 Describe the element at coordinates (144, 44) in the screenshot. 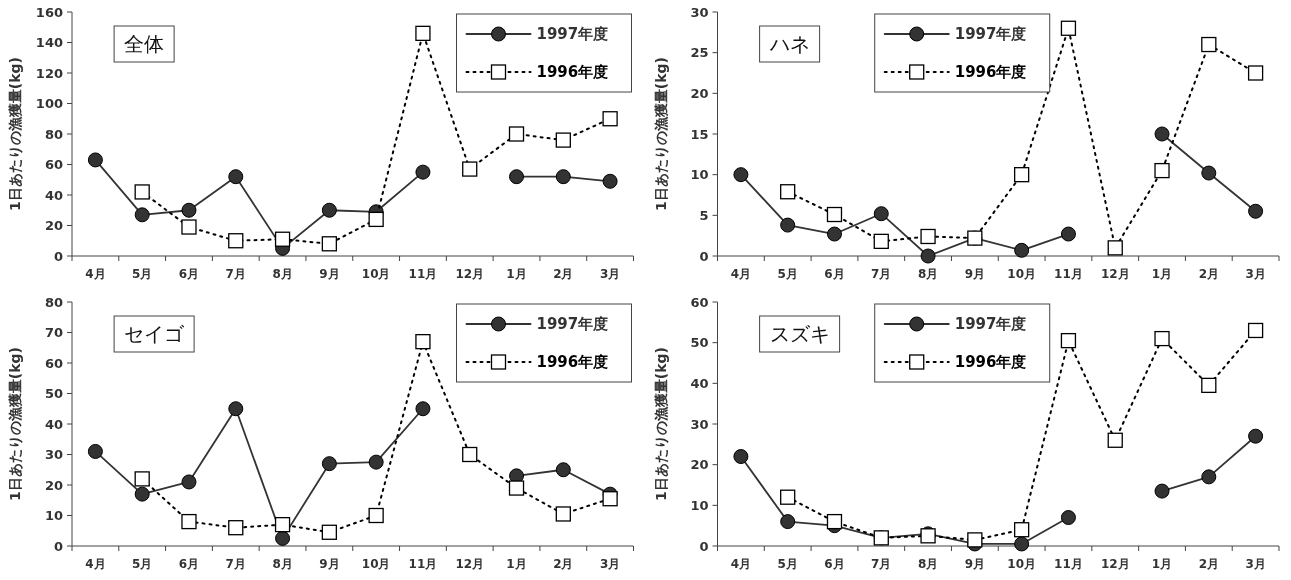

I see `title-box: 全体` at that location.